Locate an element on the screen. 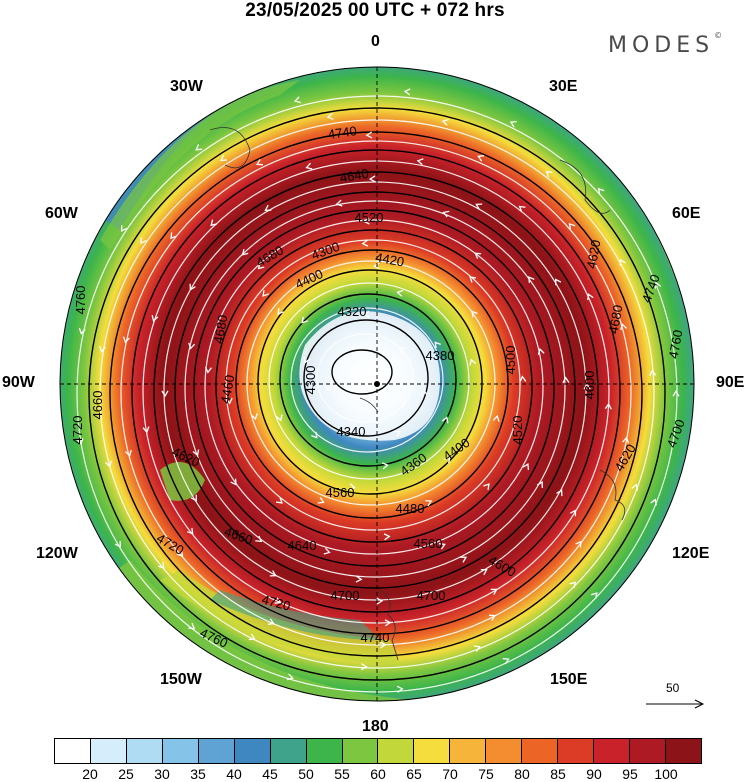 This screenshot has width=750, height=782. contour-label: 4420 is located at coordinates (389, 260).